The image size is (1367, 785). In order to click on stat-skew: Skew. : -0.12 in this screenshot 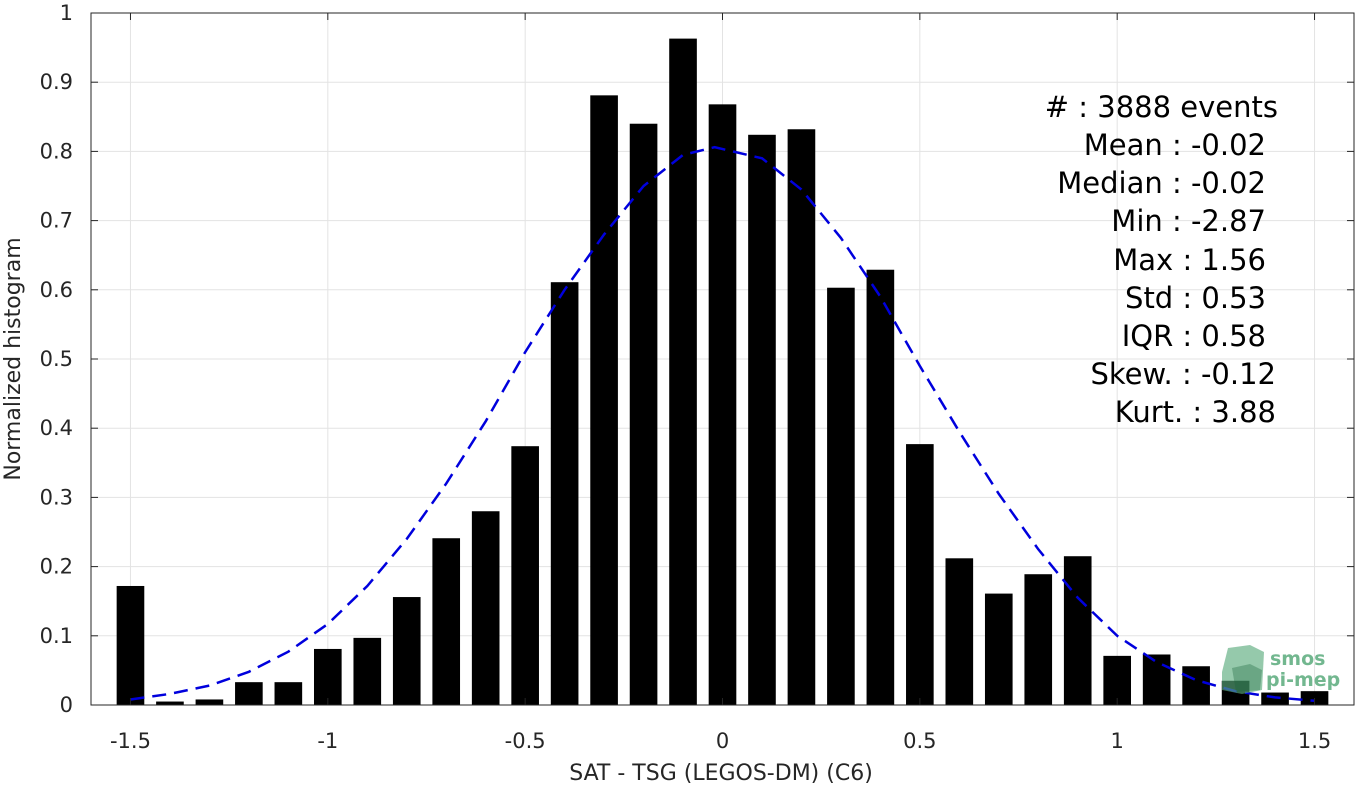, I will do `click(1183, 374)`.